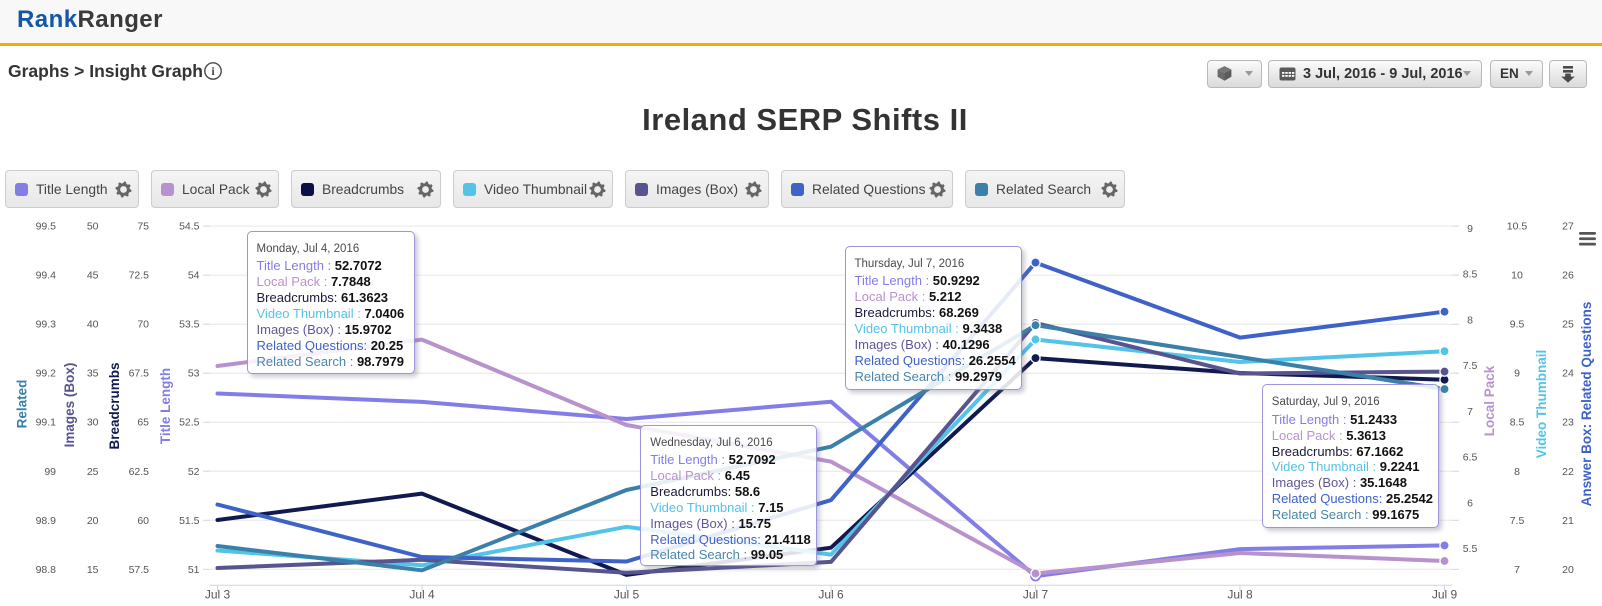 The width and height of the screenshot is (1602, 606). I want to click on svg-text: 54, so click(194, 276).